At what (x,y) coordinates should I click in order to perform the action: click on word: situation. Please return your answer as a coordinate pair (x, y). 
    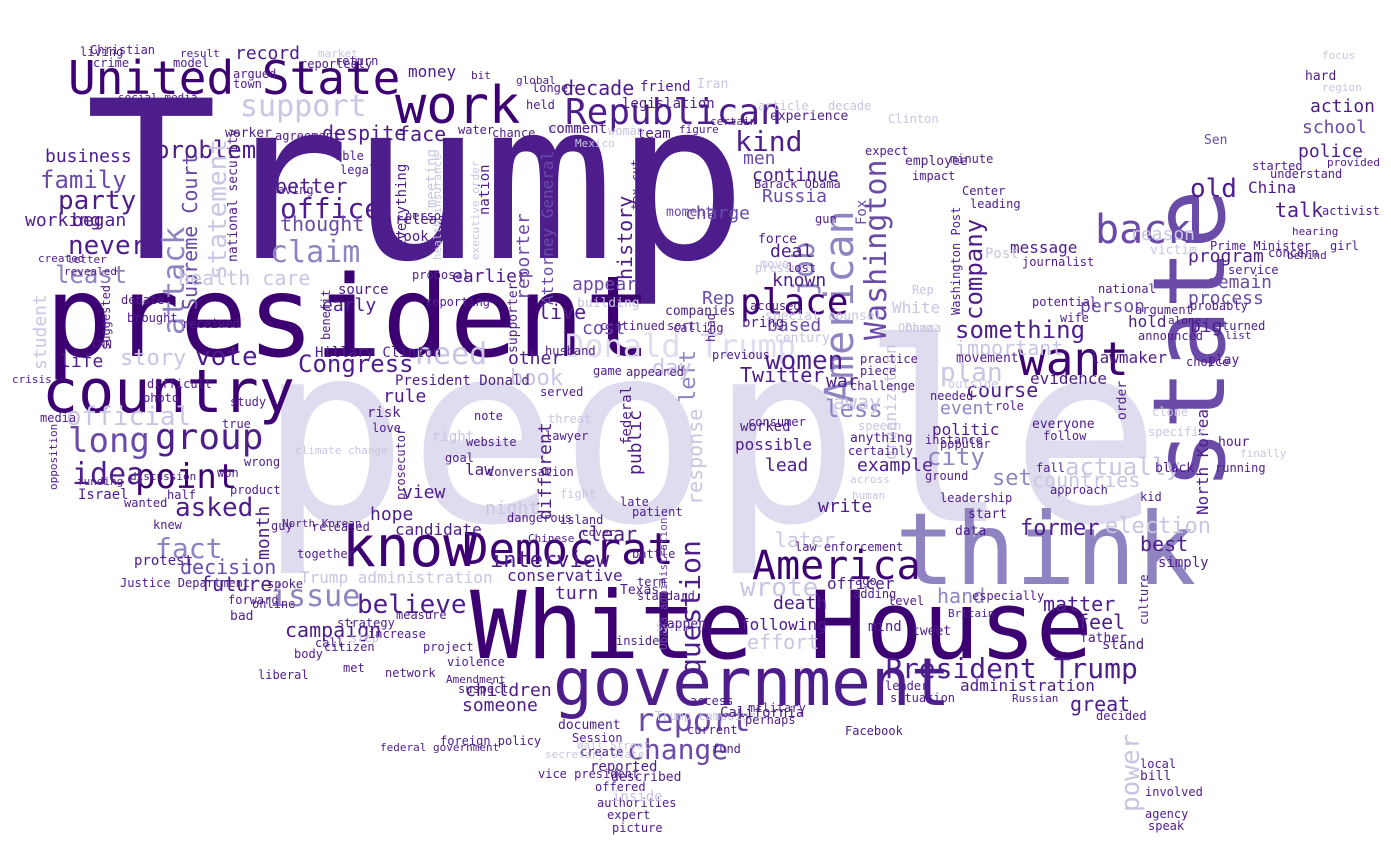
    Looking at the image, I should click on (923, 698).